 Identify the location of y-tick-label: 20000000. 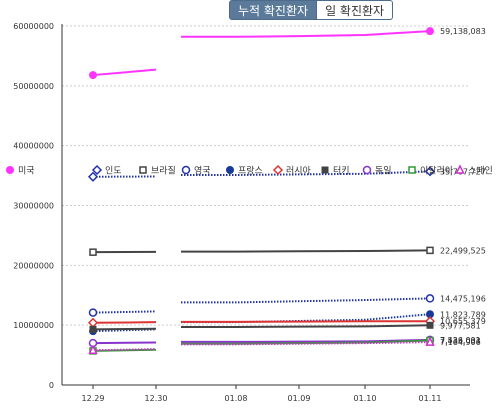
(33, 265).